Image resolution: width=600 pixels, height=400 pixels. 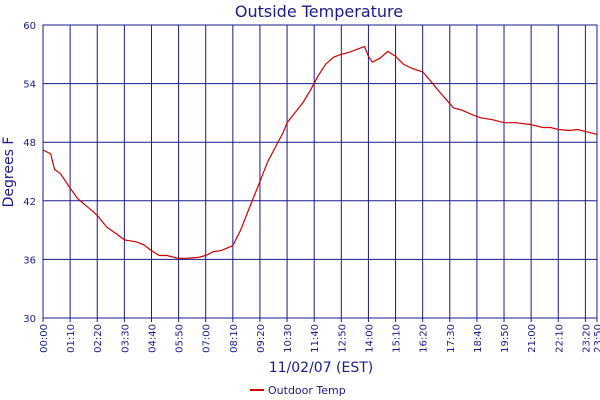 I want to click on y-tick-label: 30, so click(x=29, y=319).